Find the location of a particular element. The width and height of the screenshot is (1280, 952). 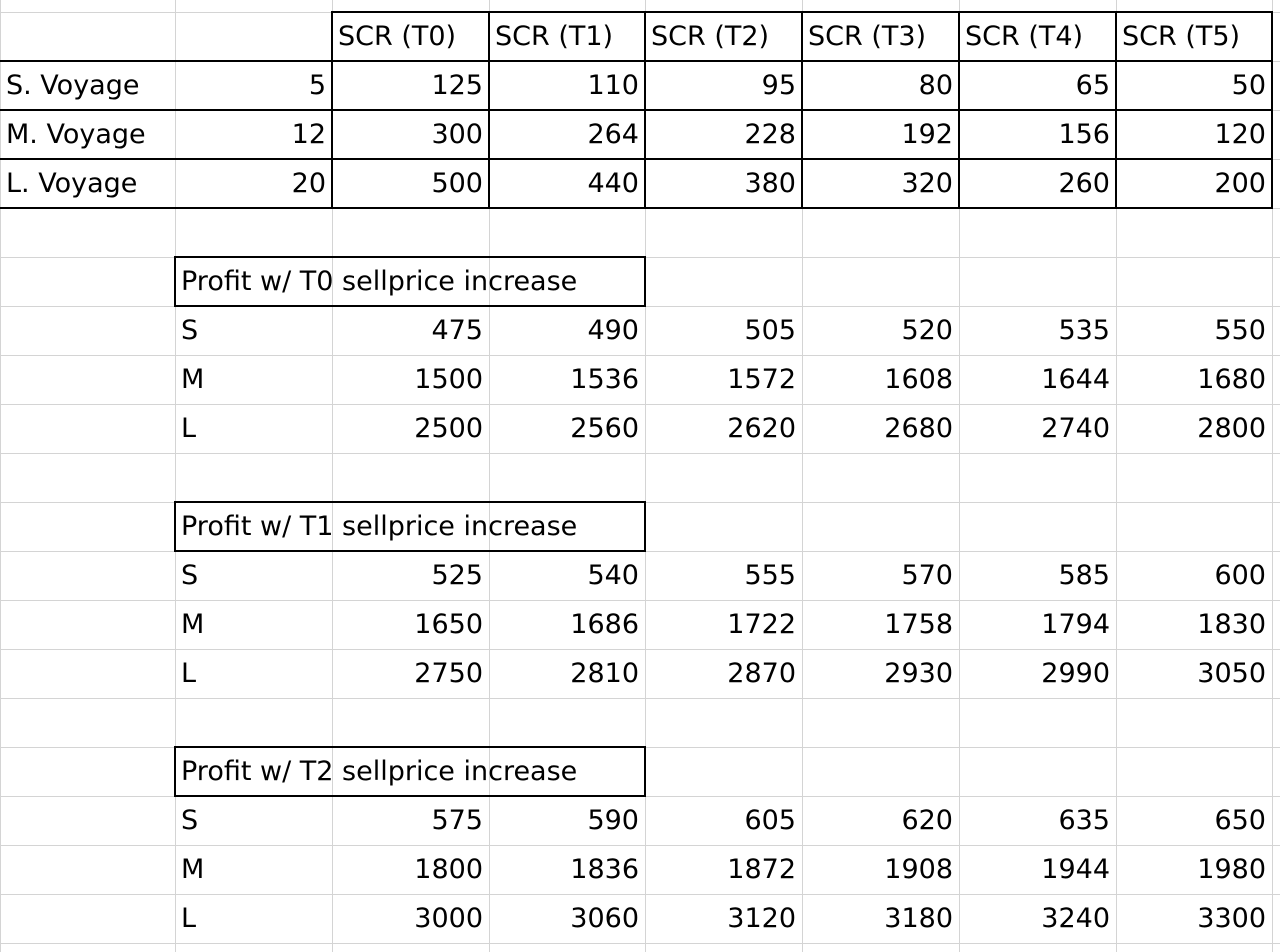

profit-value-cell: 1794 is located at coordinates (1075, 624).